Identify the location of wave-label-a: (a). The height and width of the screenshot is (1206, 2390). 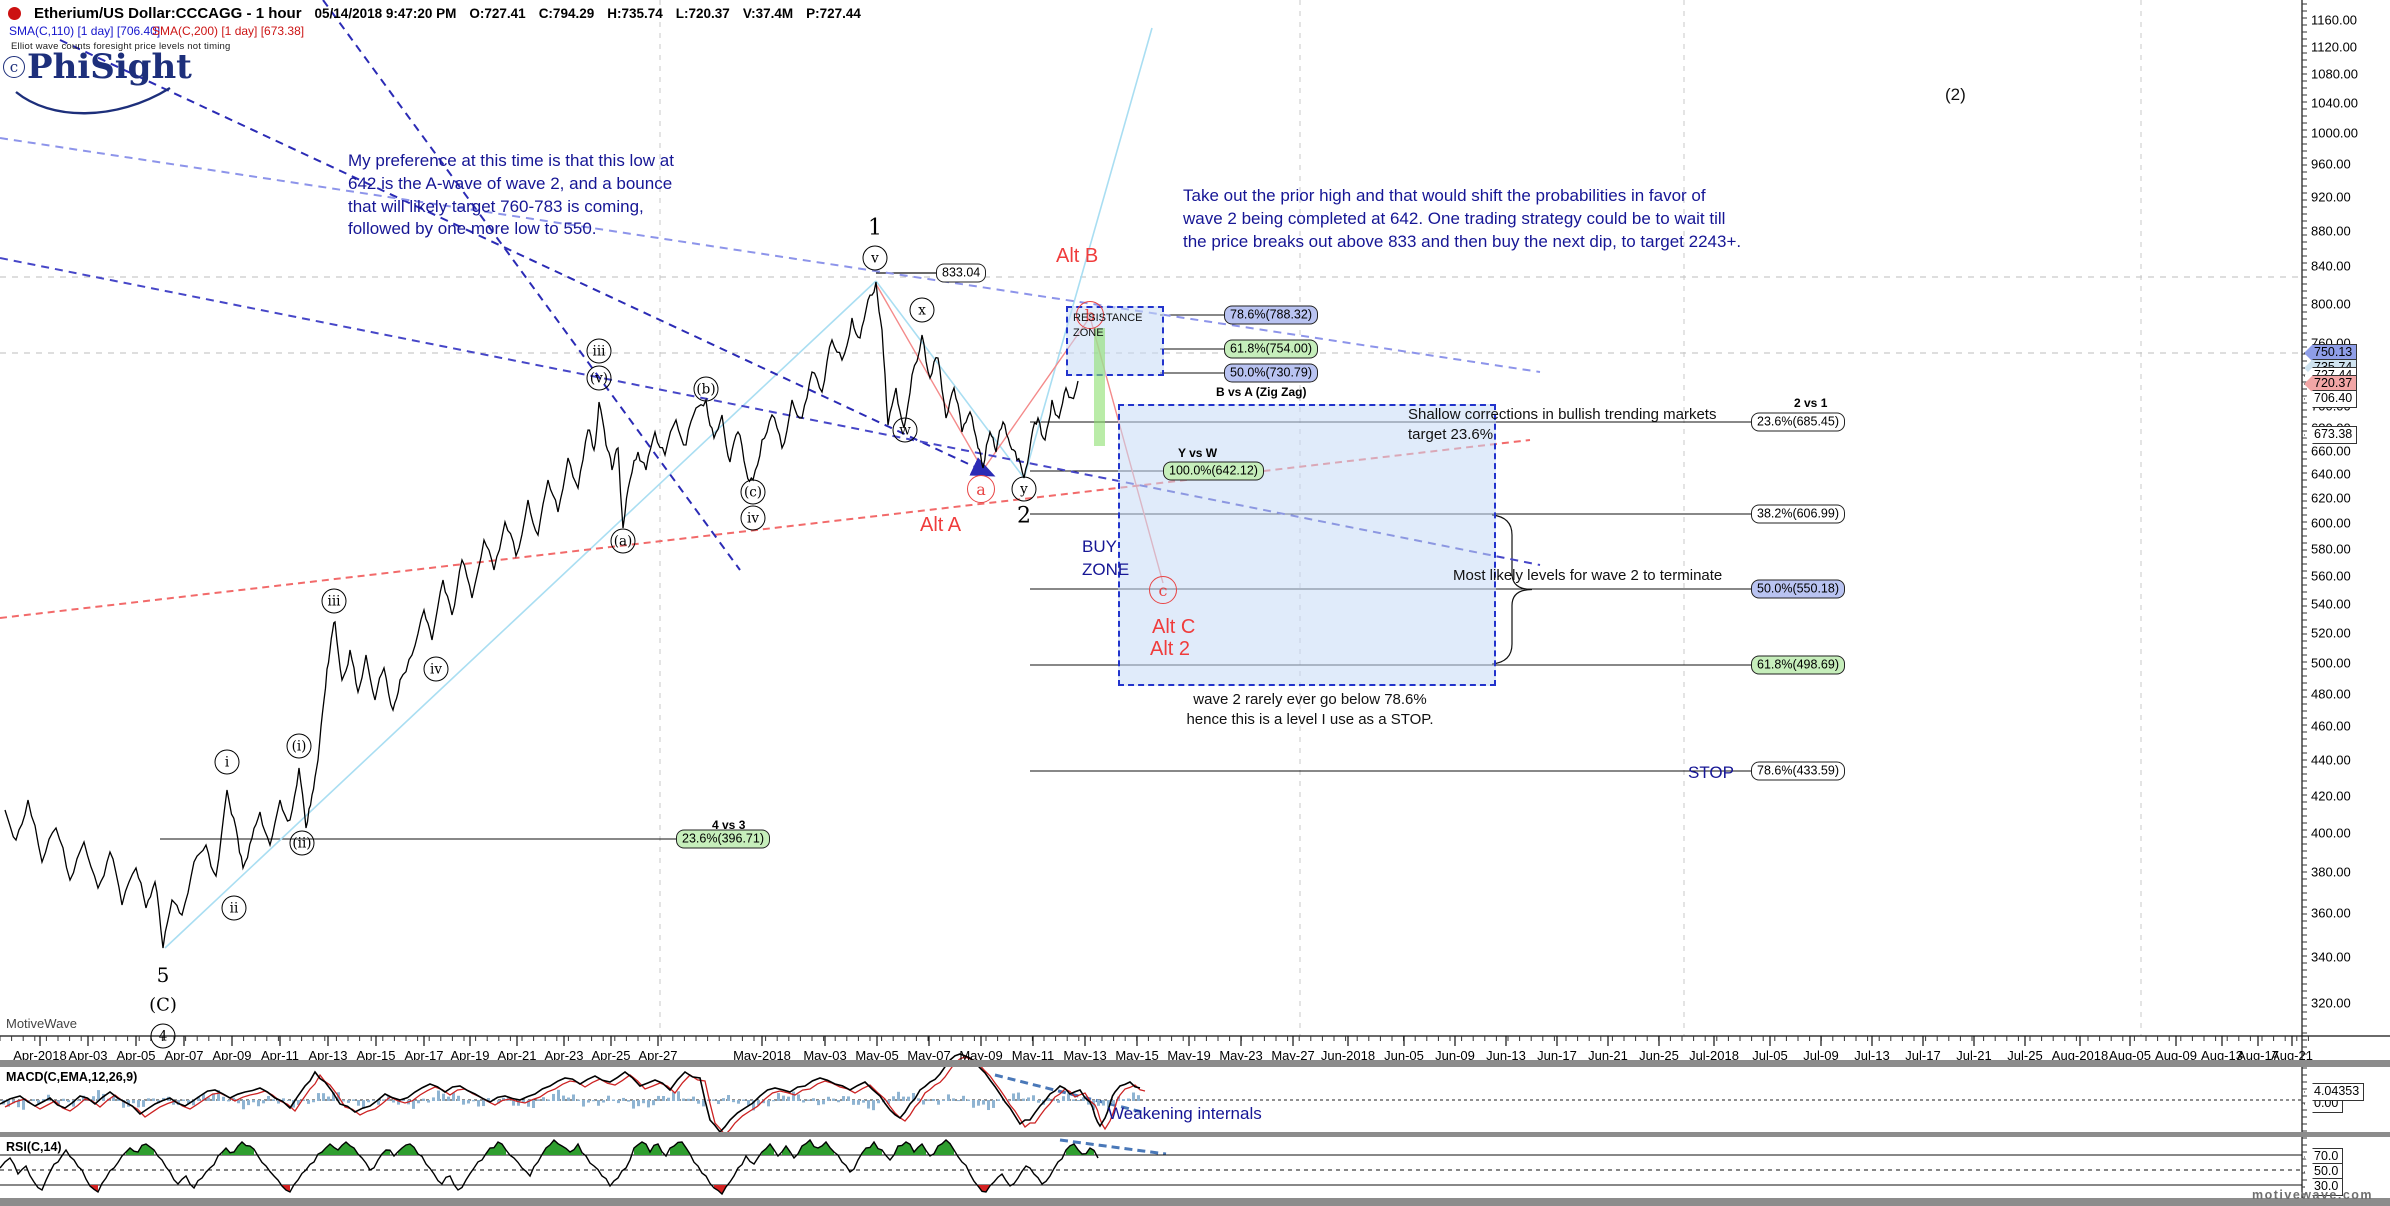
(623, 541).